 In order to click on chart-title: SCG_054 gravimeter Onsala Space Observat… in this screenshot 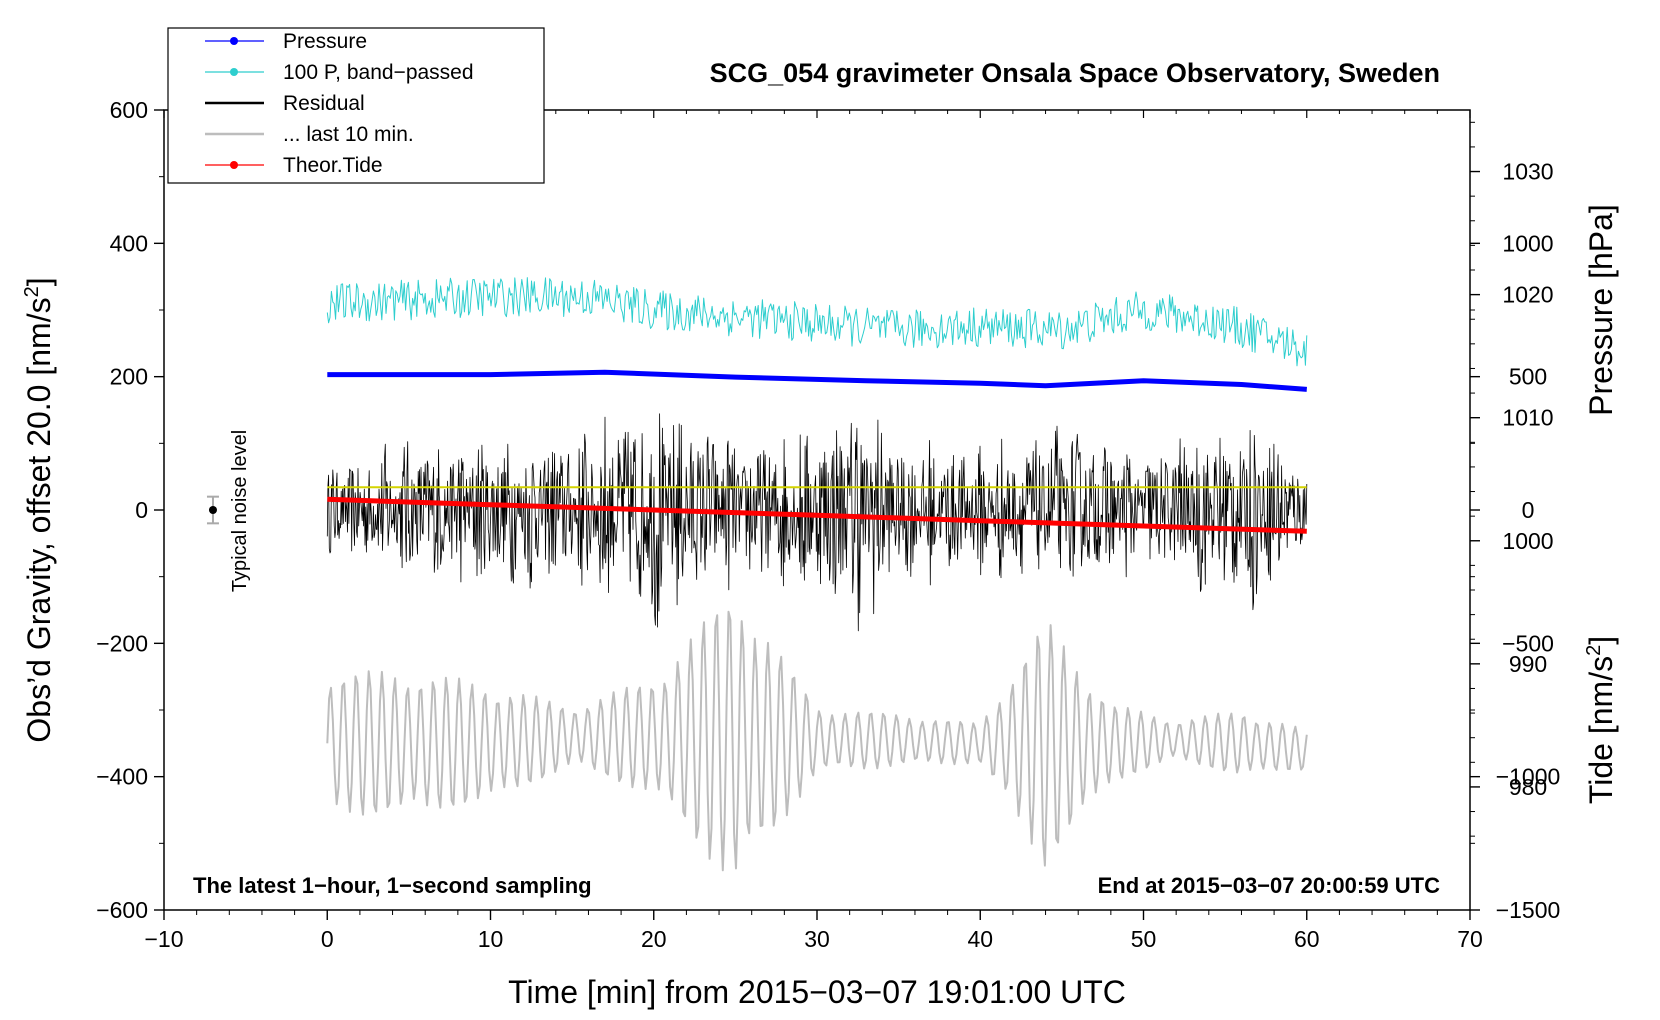, I will do `click(1075, 73)`.